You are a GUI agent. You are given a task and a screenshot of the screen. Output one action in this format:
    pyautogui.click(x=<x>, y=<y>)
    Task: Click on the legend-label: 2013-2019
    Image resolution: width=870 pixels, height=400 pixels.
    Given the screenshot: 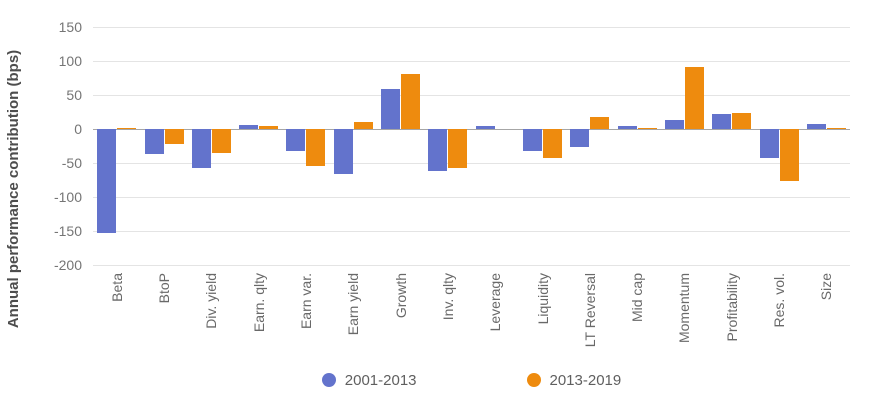 What is the action you would take?
    pyautogui.click(x=585, y=380)
    